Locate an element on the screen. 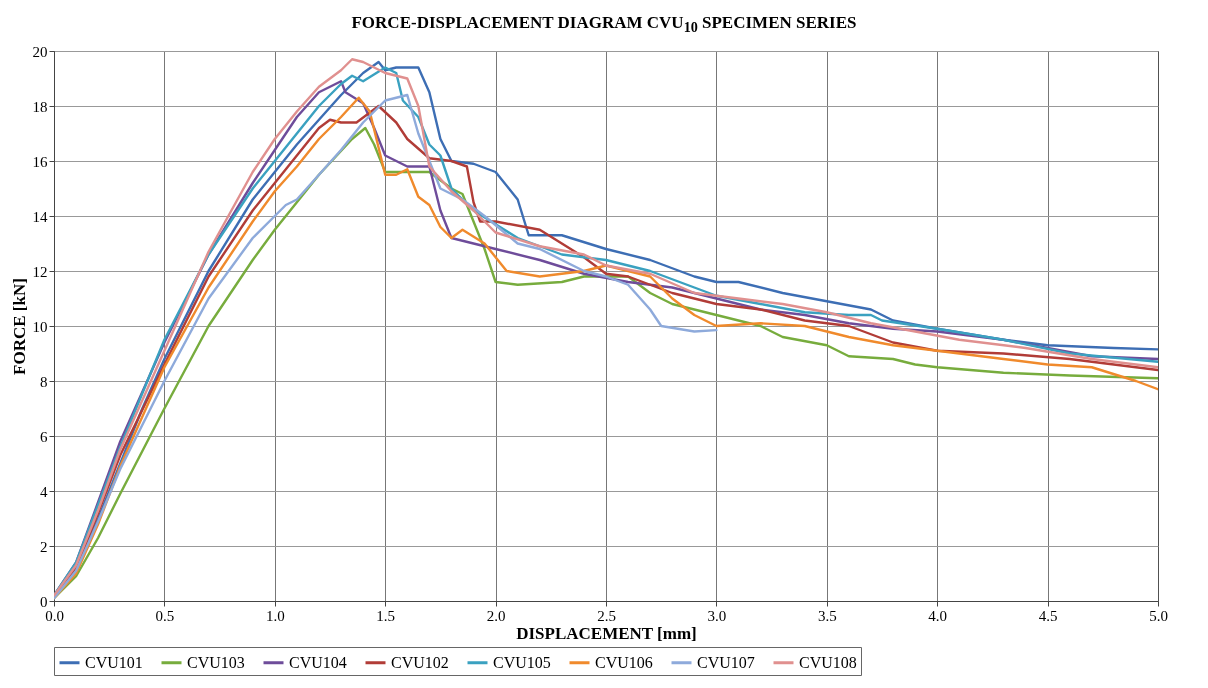  x-tick-label: 4.0 is located at coordinates (938, 615).